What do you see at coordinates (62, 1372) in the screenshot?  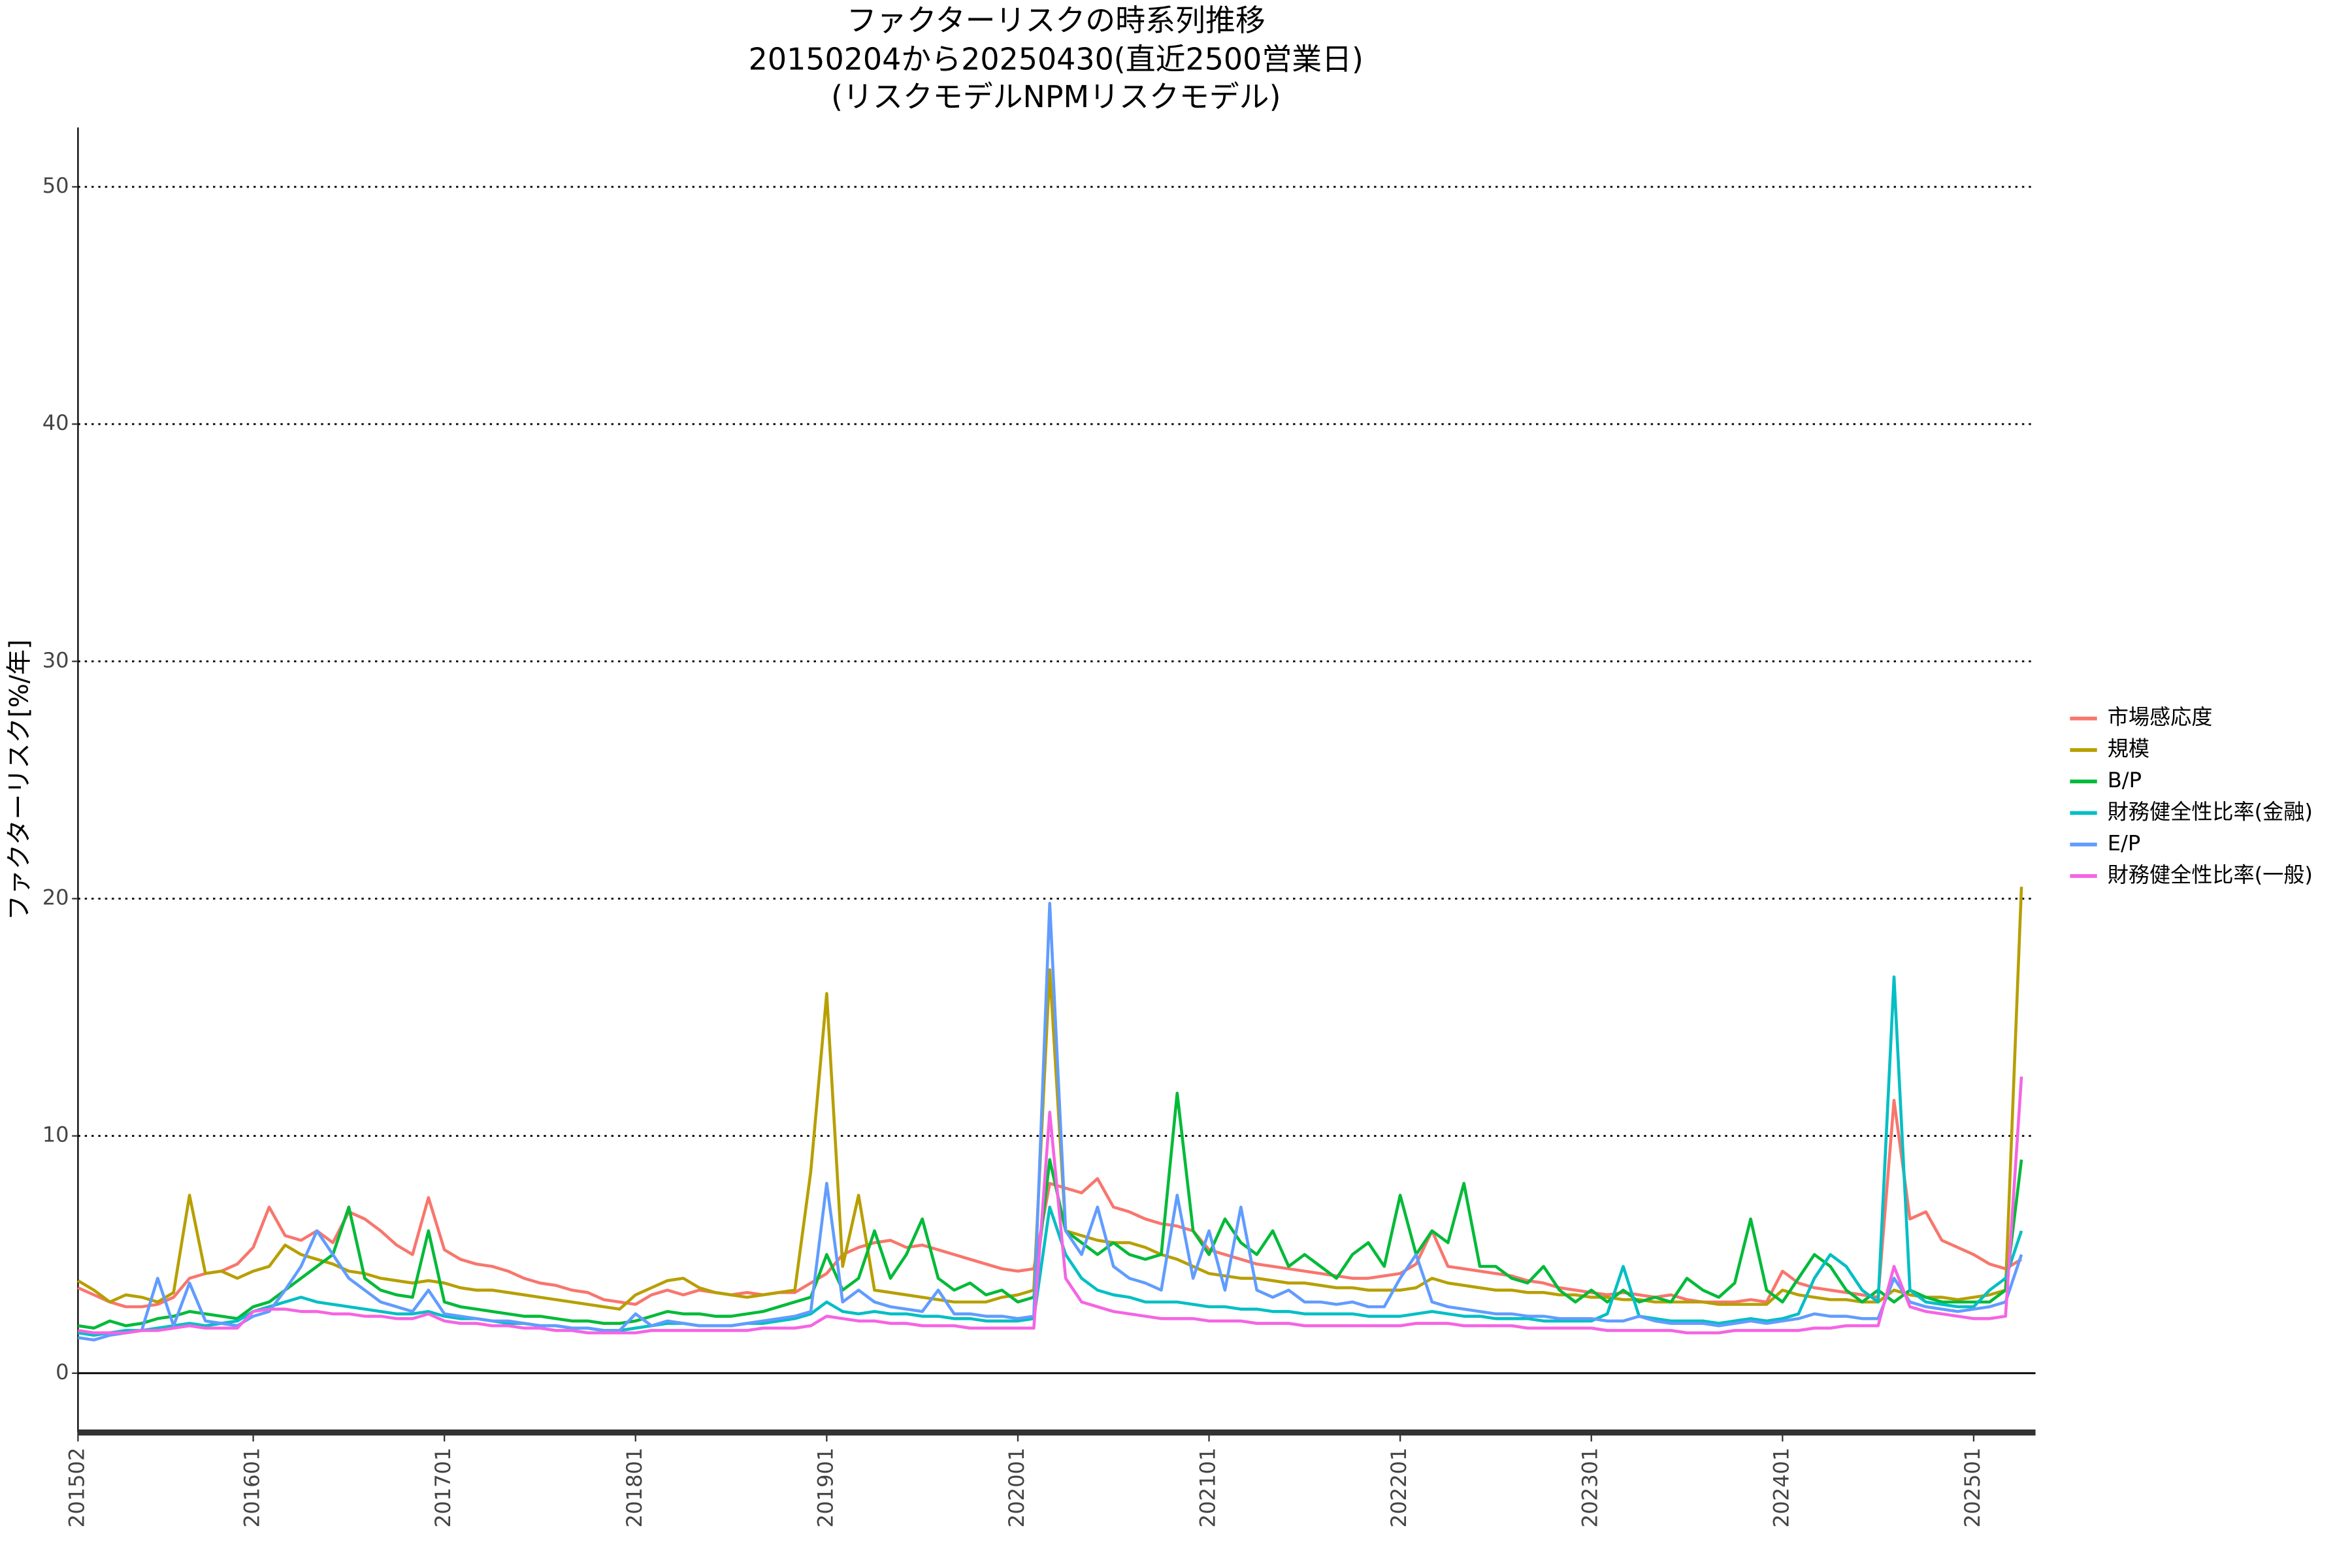 I see `y-tick-label: 0` at bounding box center [62, 1372].